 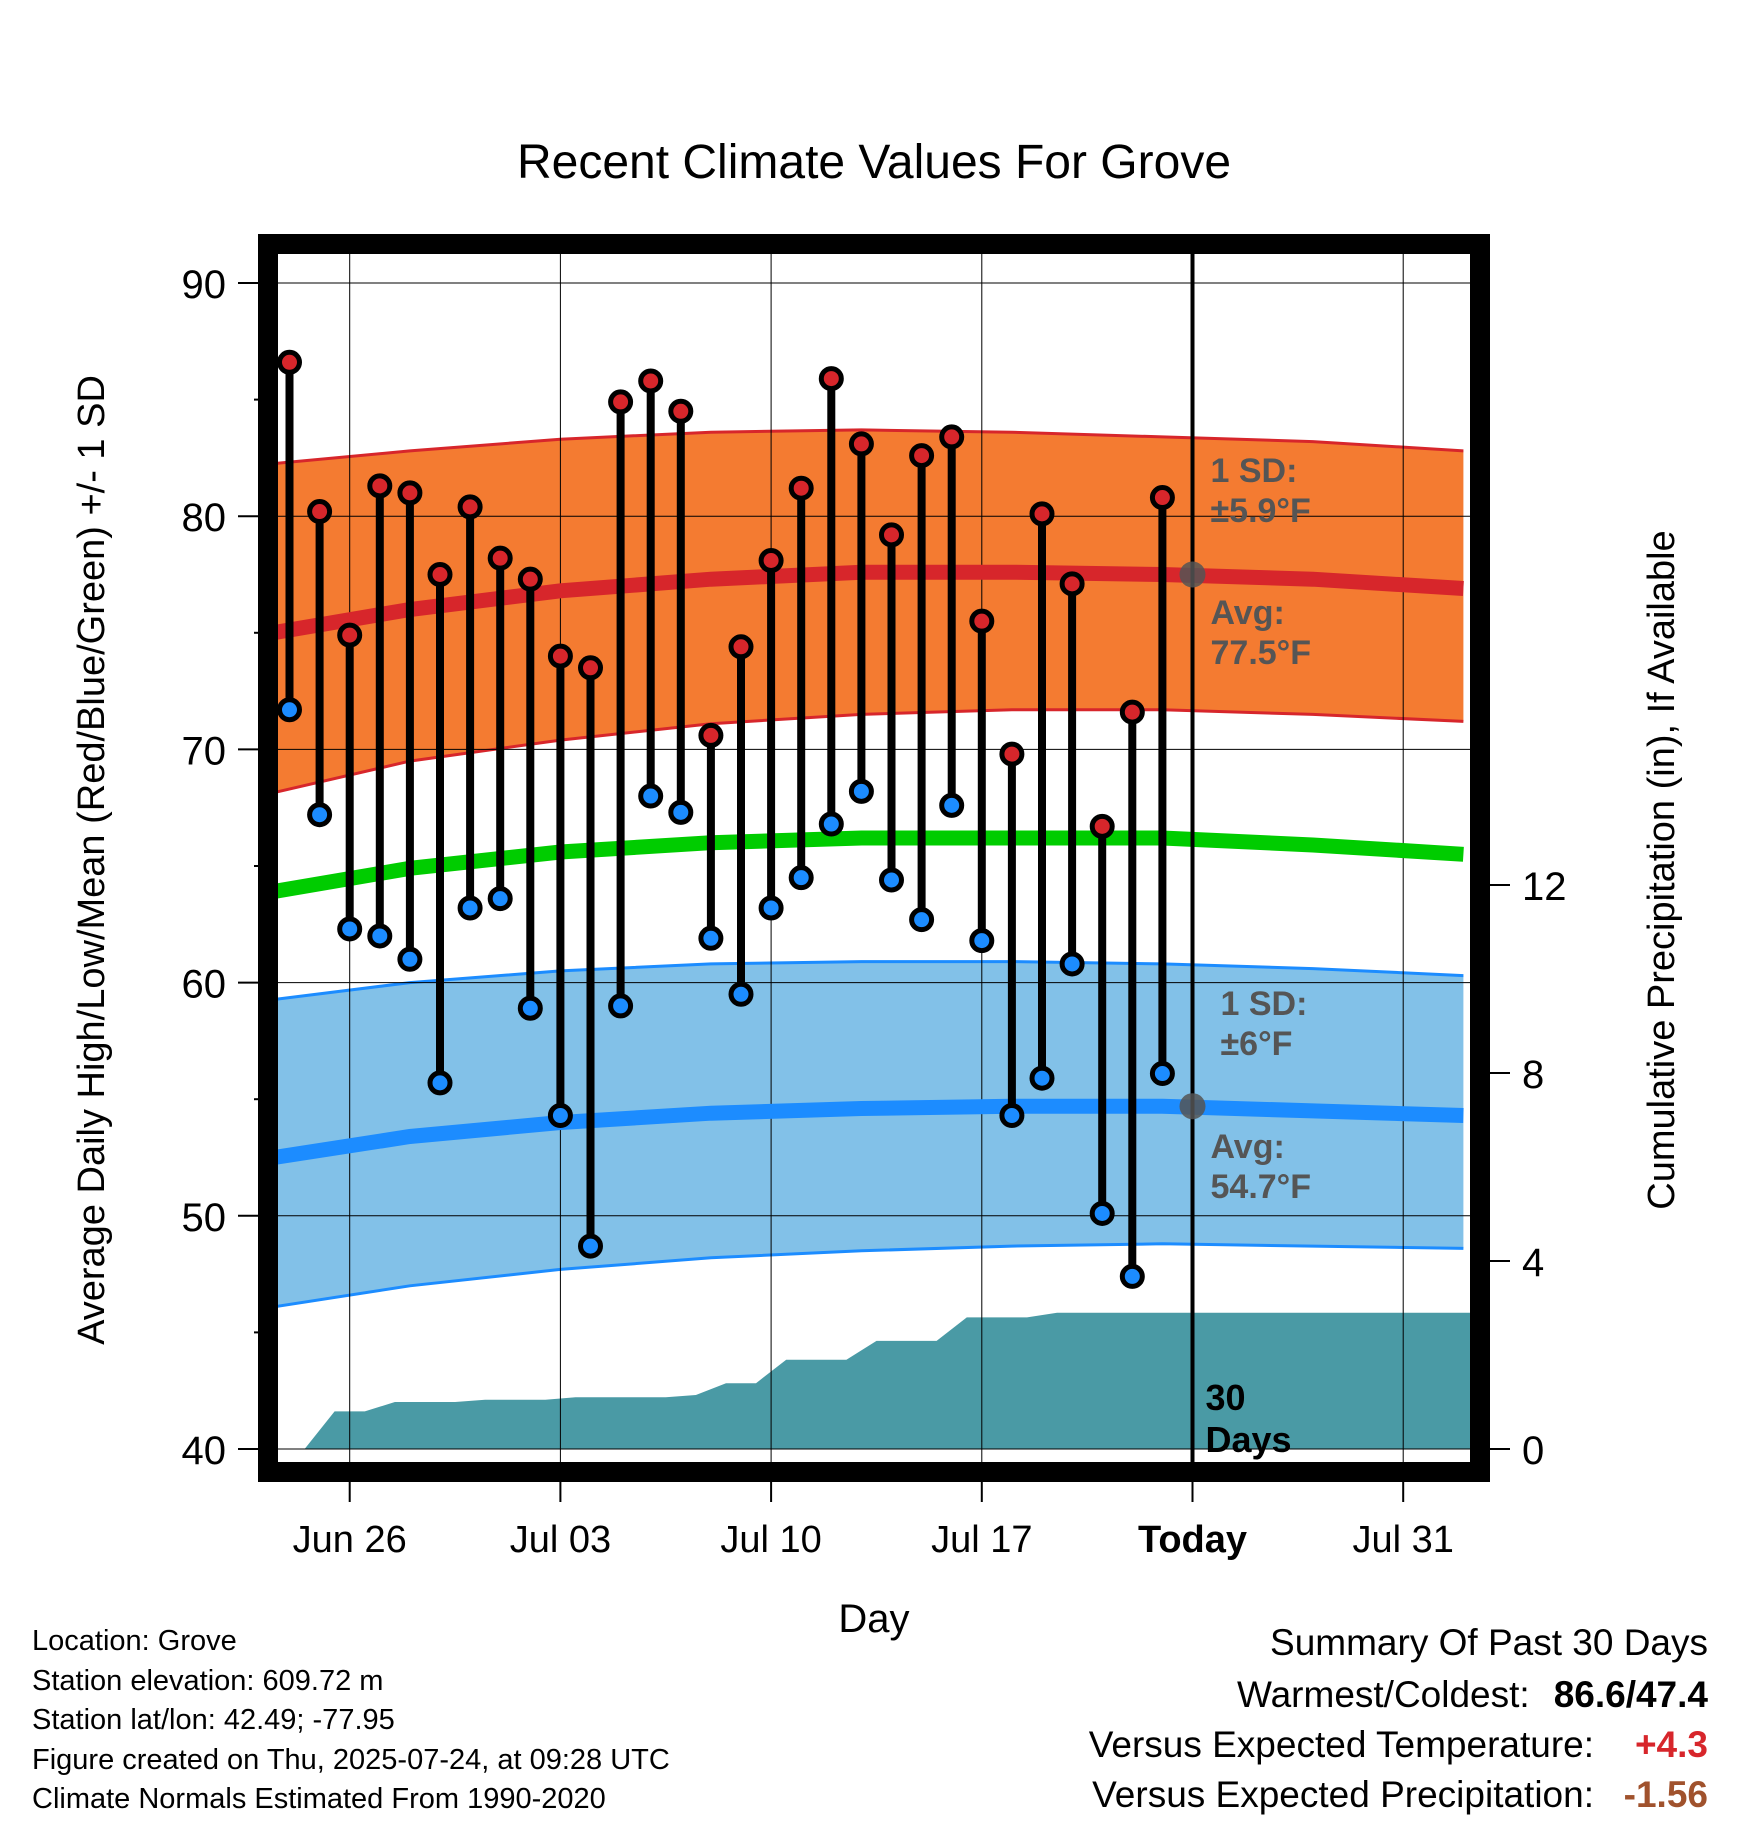 What do you see at coordinates (1533, 1263) in the screenshot?
I see `y2-tick-label: 4` at bounding box center [1533, 1263].